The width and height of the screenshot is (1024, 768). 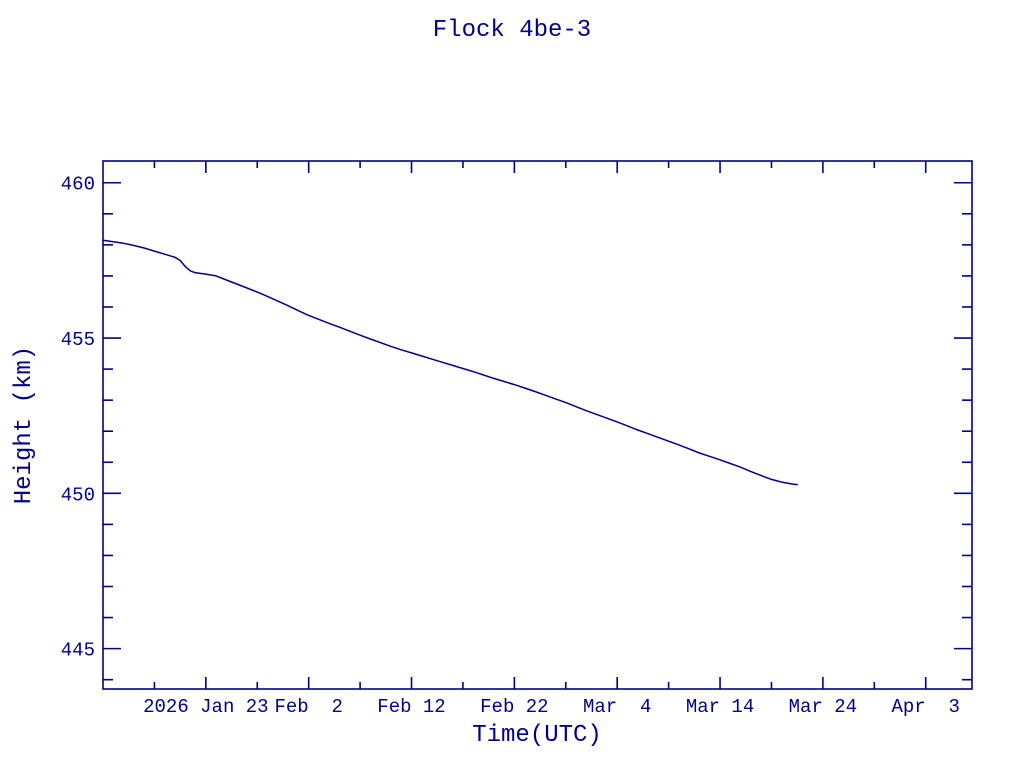 I want to click on y-tick-label: 455, so click(x=78, y=340).